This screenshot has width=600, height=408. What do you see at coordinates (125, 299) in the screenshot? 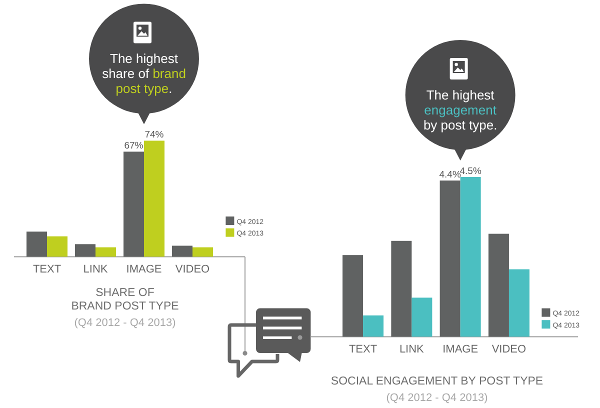
I see `text: SHARE OF BRAND POST TYPE` at bounding box center [125, 299].